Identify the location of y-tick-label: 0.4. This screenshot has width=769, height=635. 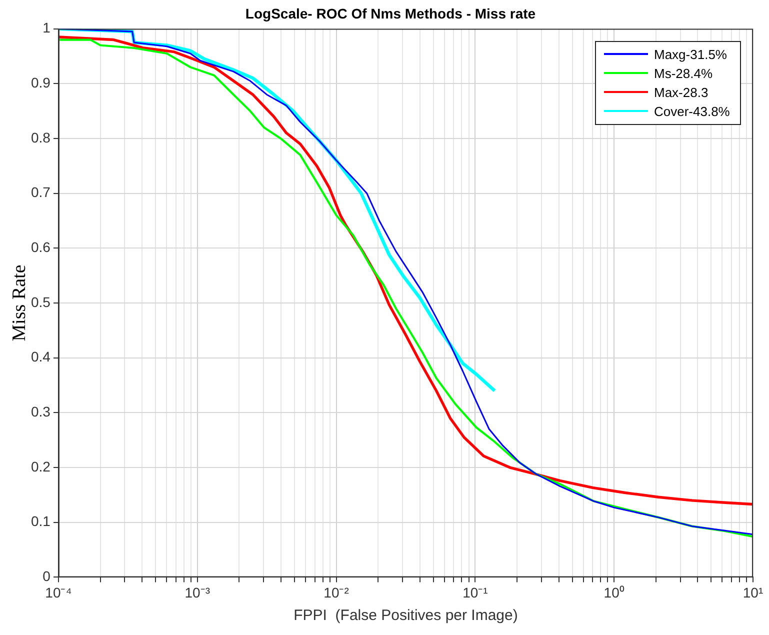
(40, 356).